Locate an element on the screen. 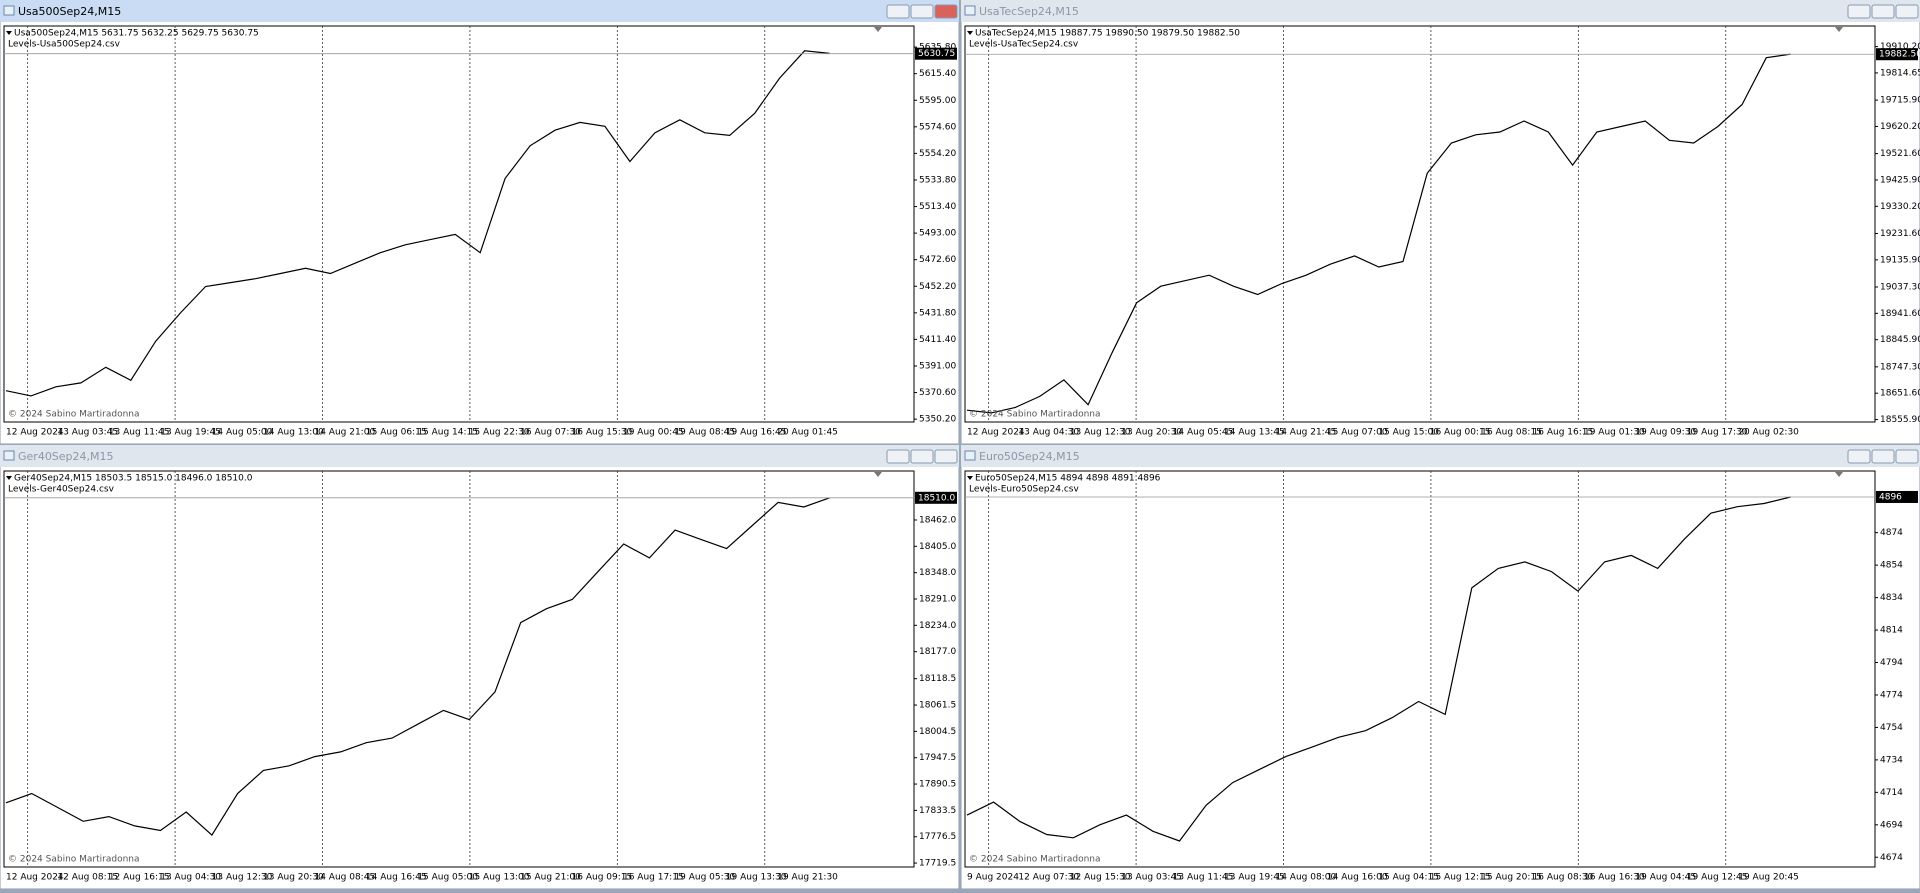 This screenshot has width=1920, height=893. x-tick-label: 16 Aug 00:15 is located at coordinates (1460, 433).